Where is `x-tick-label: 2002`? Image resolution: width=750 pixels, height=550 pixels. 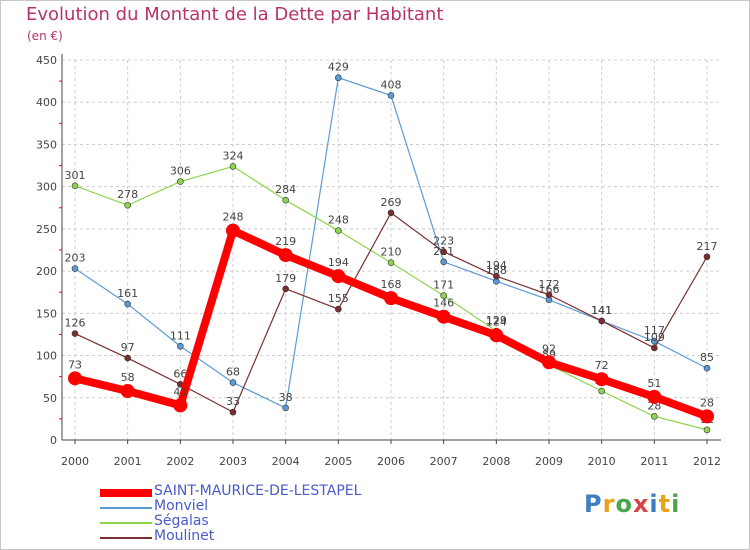
x-tick-label: 2002 is located at coordinates (180, 461).